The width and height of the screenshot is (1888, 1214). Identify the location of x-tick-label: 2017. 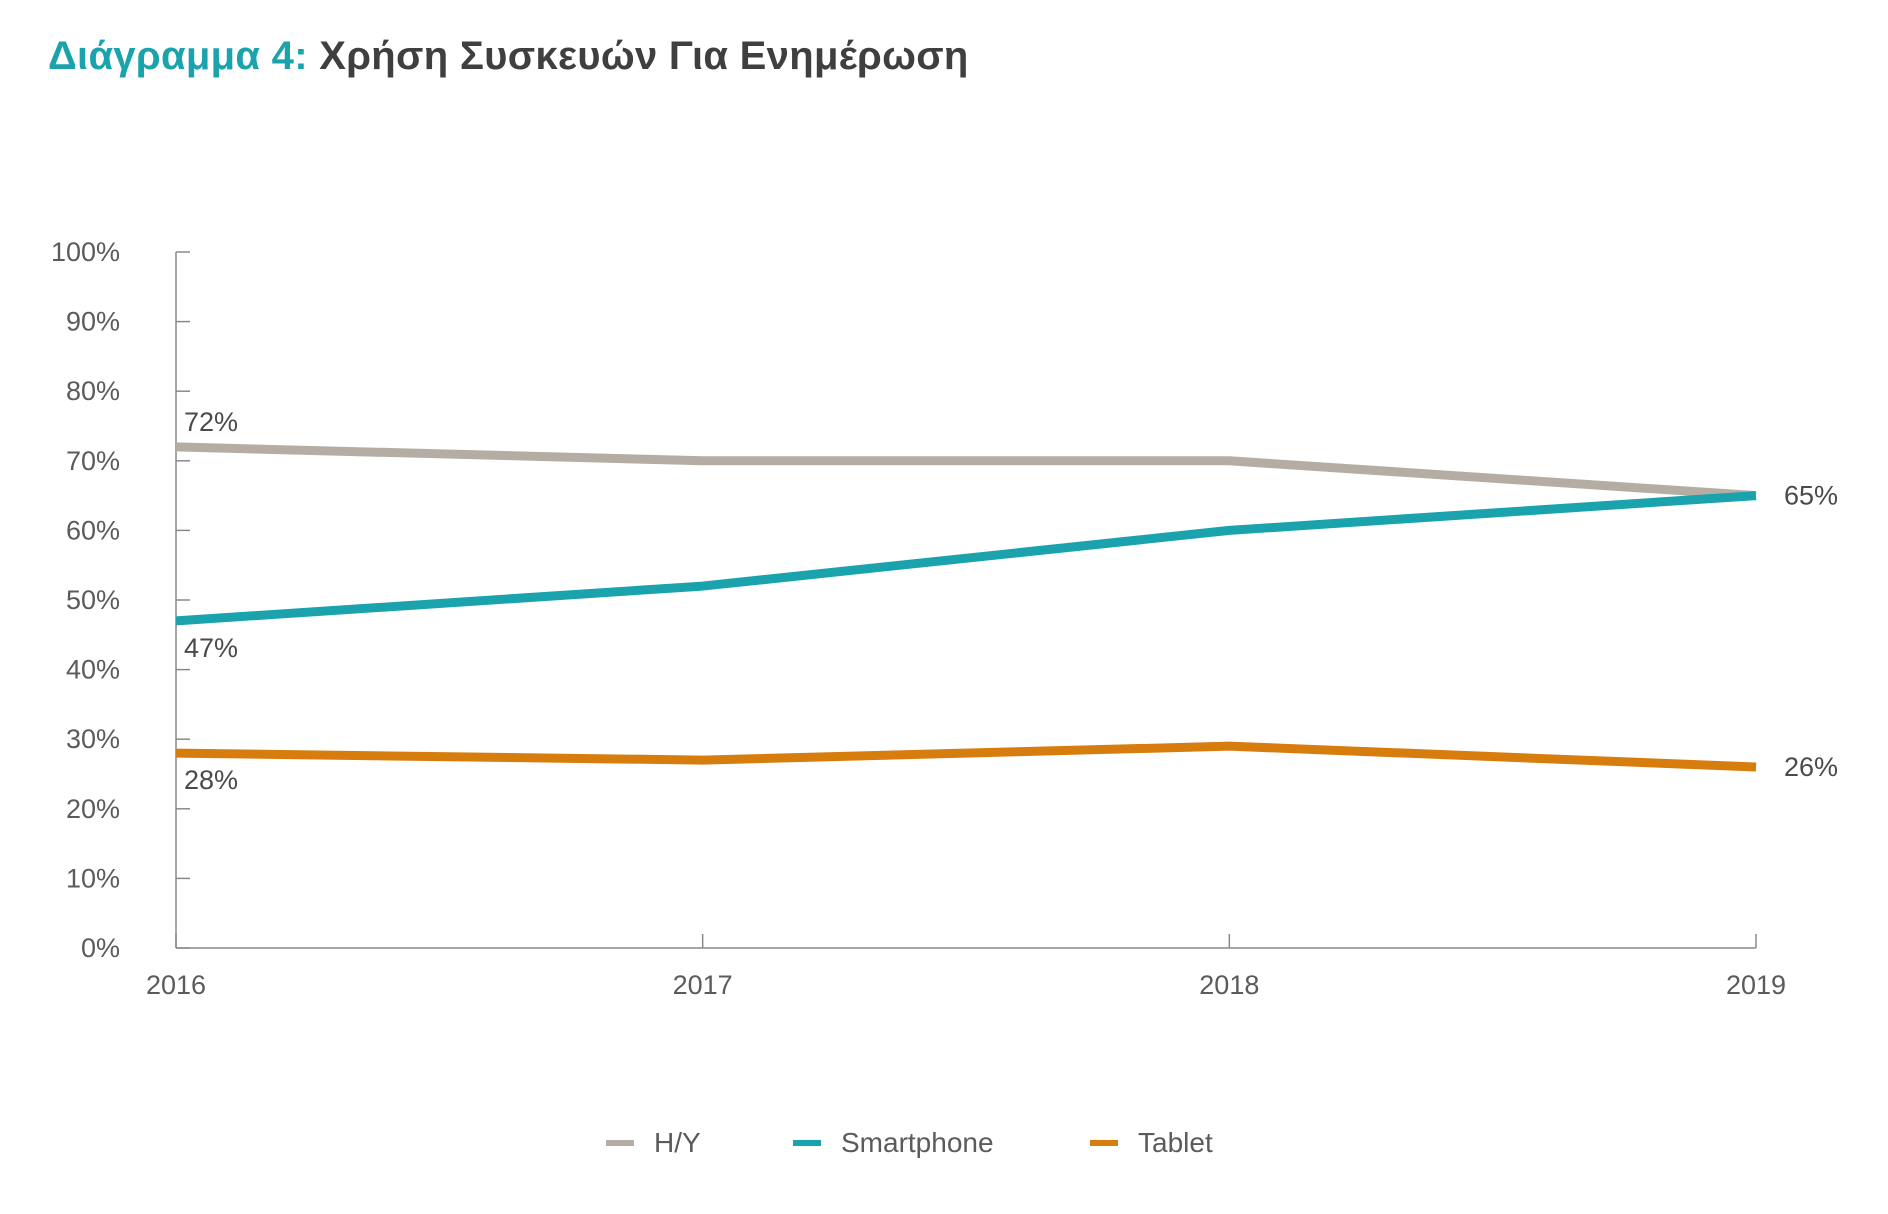
(703, 985).